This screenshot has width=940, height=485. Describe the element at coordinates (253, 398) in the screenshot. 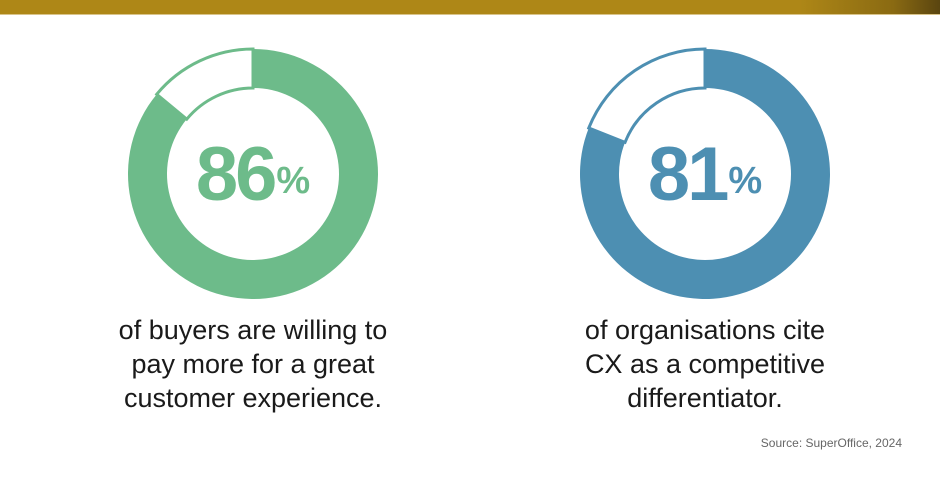

I see `caption-line: customer experience.` at that location.